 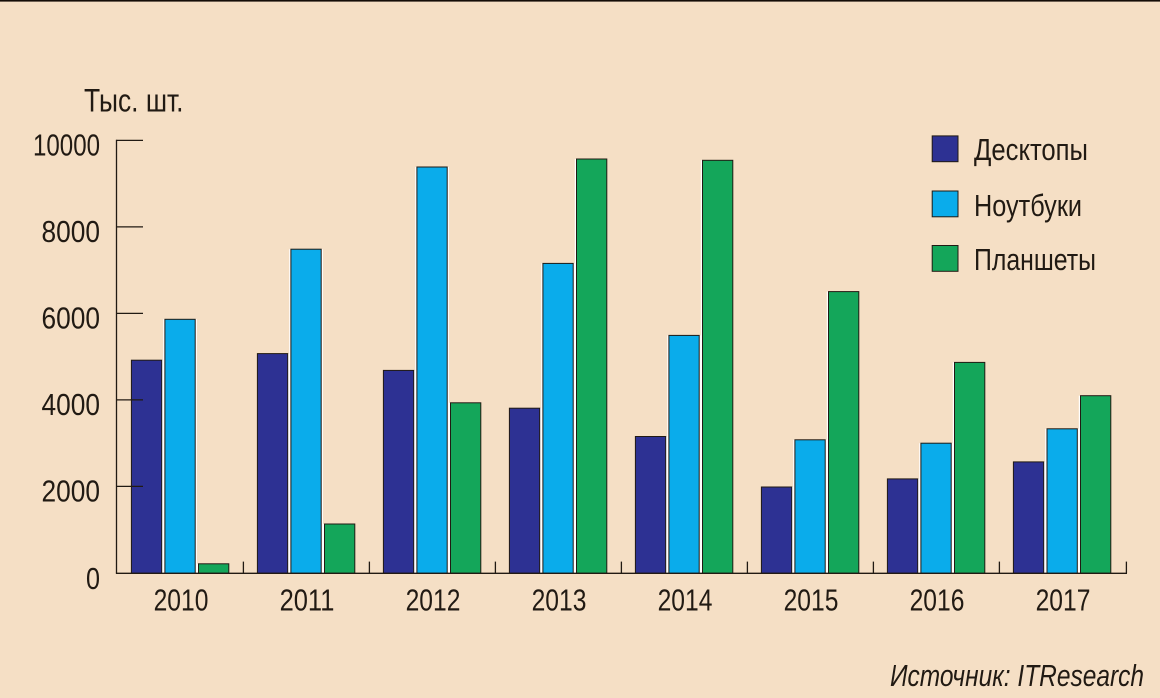 I want to click on svg-text: Ноутбуки, so click(x=1028, y=205).